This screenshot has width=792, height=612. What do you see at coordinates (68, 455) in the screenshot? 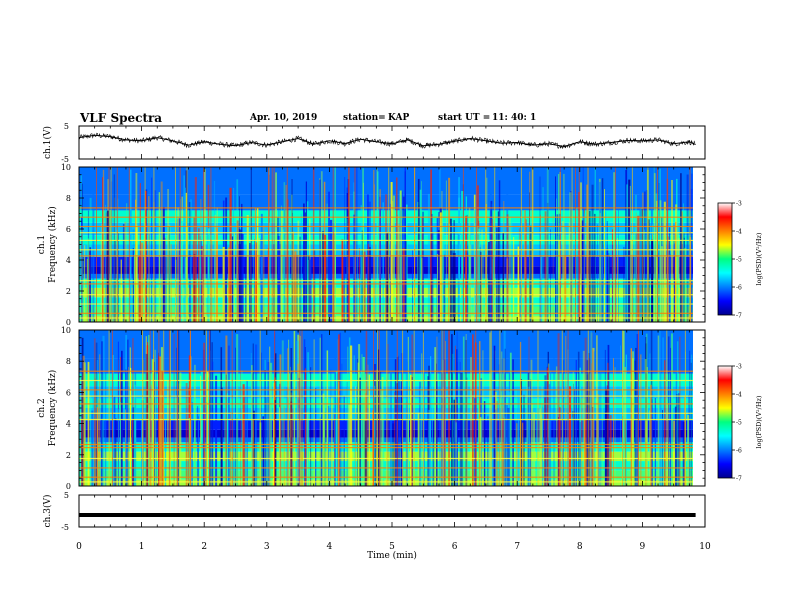
I see `ch2-freq-tick-label: 2` at bounding box center [68, 455].